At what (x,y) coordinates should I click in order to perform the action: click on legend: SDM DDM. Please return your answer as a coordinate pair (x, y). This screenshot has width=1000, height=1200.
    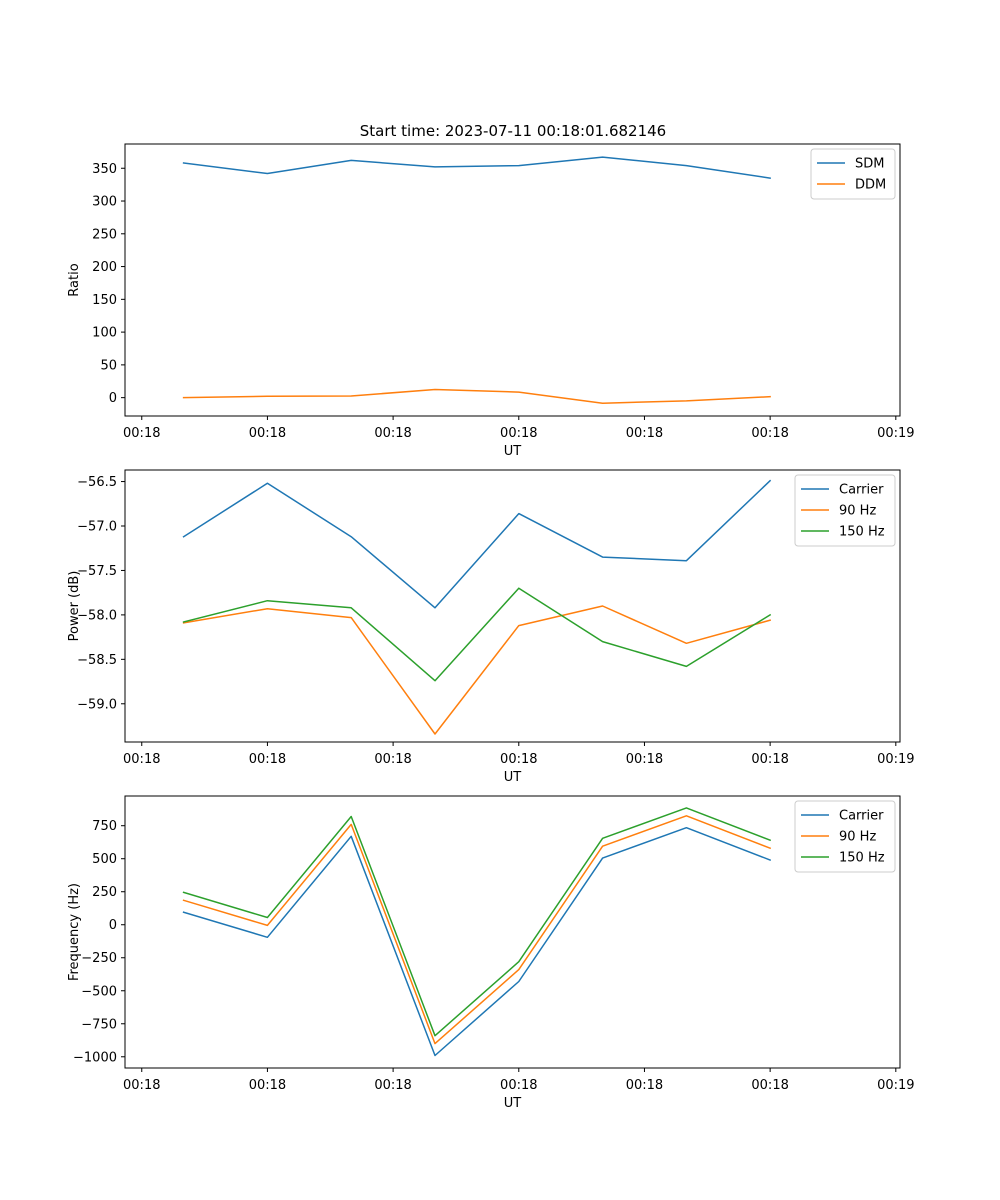
    Looking at the image, I should click on (853, 174).